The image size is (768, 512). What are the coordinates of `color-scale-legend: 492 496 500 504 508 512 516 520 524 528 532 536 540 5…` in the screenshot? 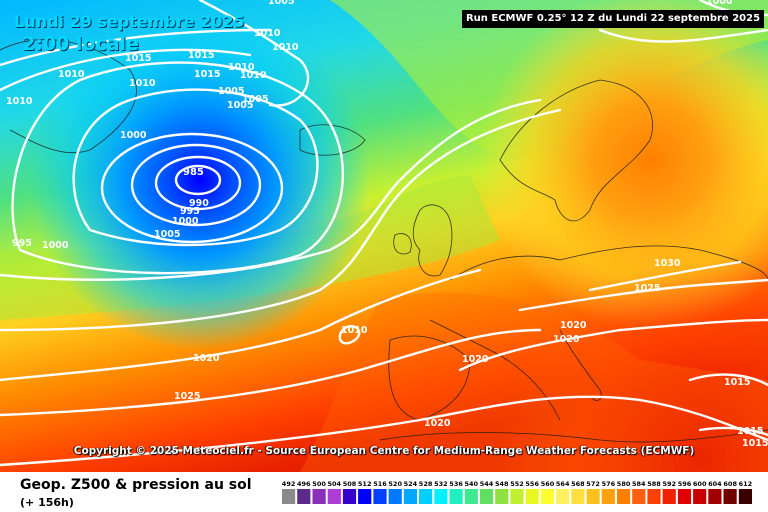 It's located at (517, 492).